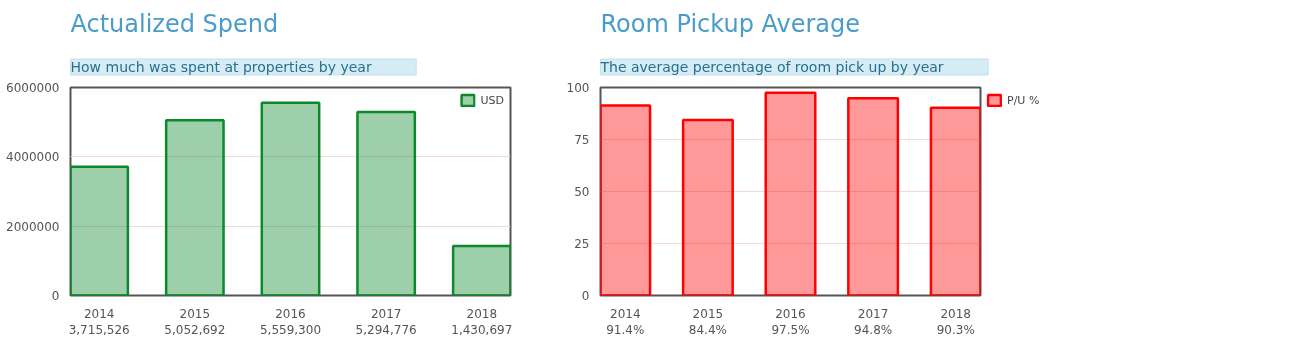 The width and height of the screenshot is (1297, 358). Describe the element at coordinates (33, 88) in the screenshot. I see `y-tick-label: 6000000` at that location.